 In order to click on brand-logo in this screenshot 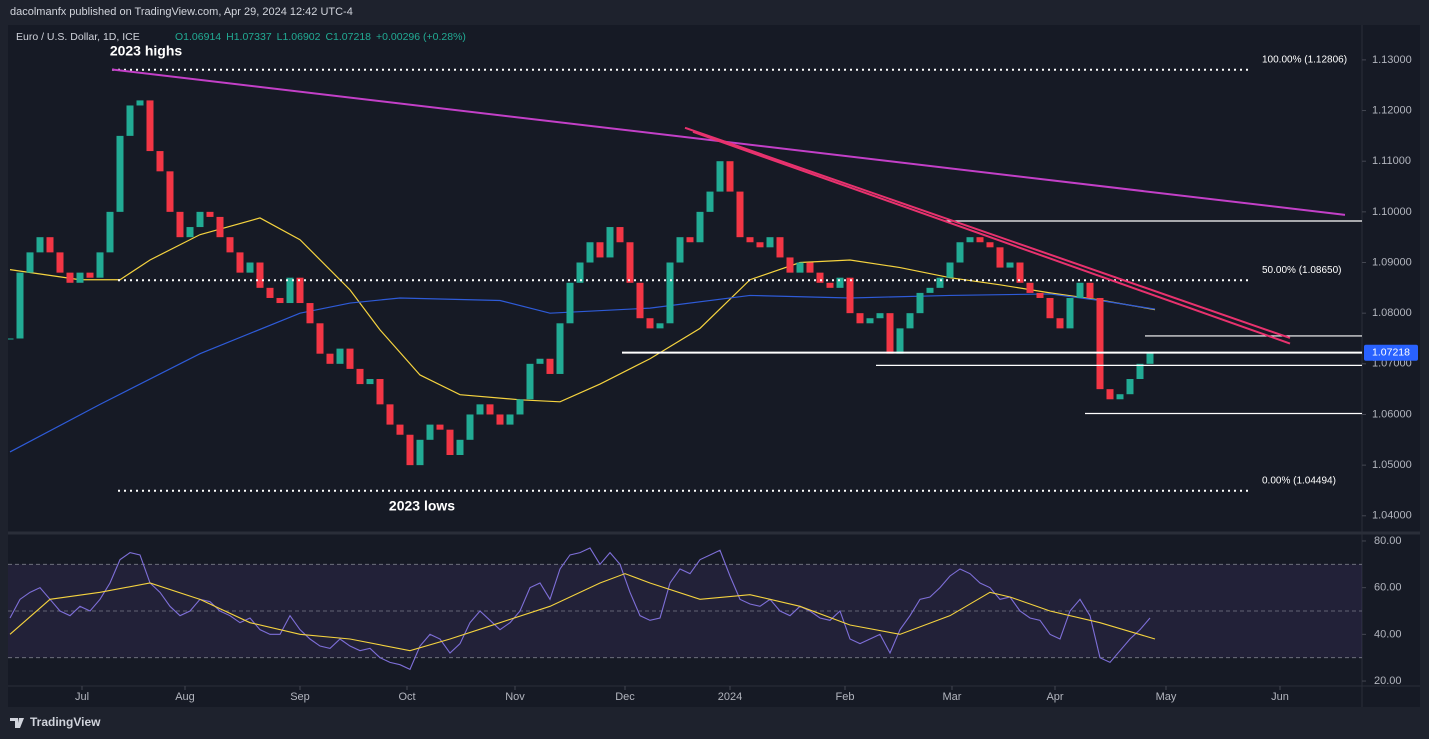, I will do `click(17, 723)`.